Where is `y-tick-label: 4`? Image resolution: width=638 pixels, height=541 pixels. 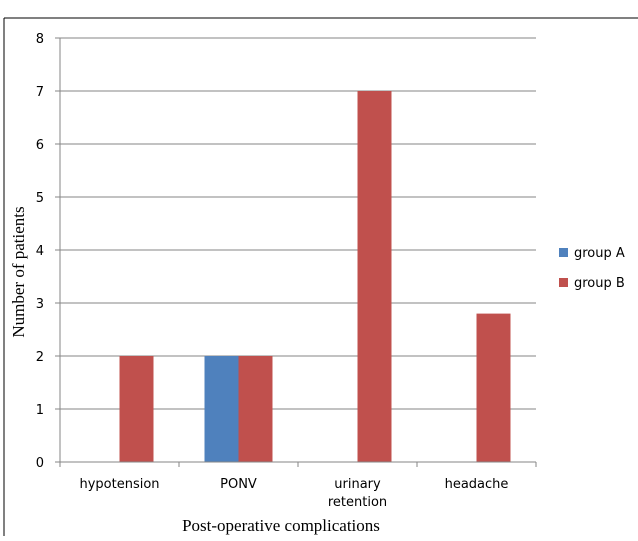 y-tick-label: 4 is located at coordinates (40, 251).